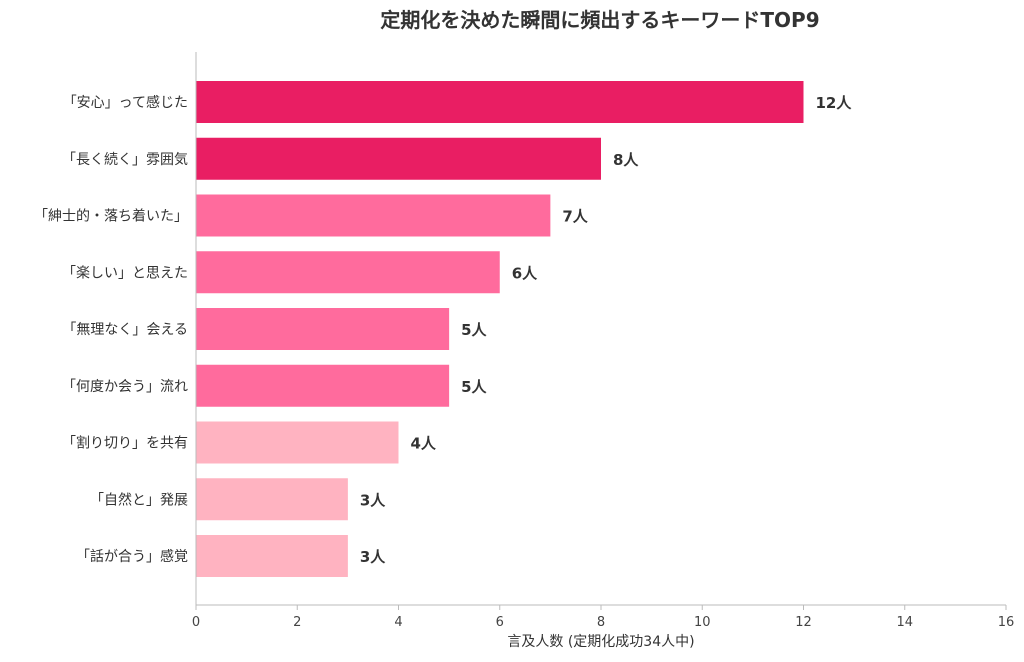 This screenshot has width=1024, height=662. Describe the element at coordinates (424, 444) in the screenshot. I see `value-label-7: 4人` at that location.